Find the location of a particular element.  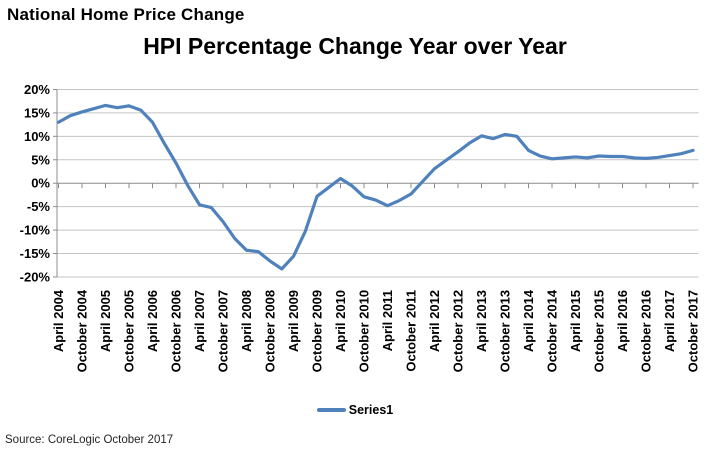

x-axis-label: April 2007 is located at coordinates (199, 321).